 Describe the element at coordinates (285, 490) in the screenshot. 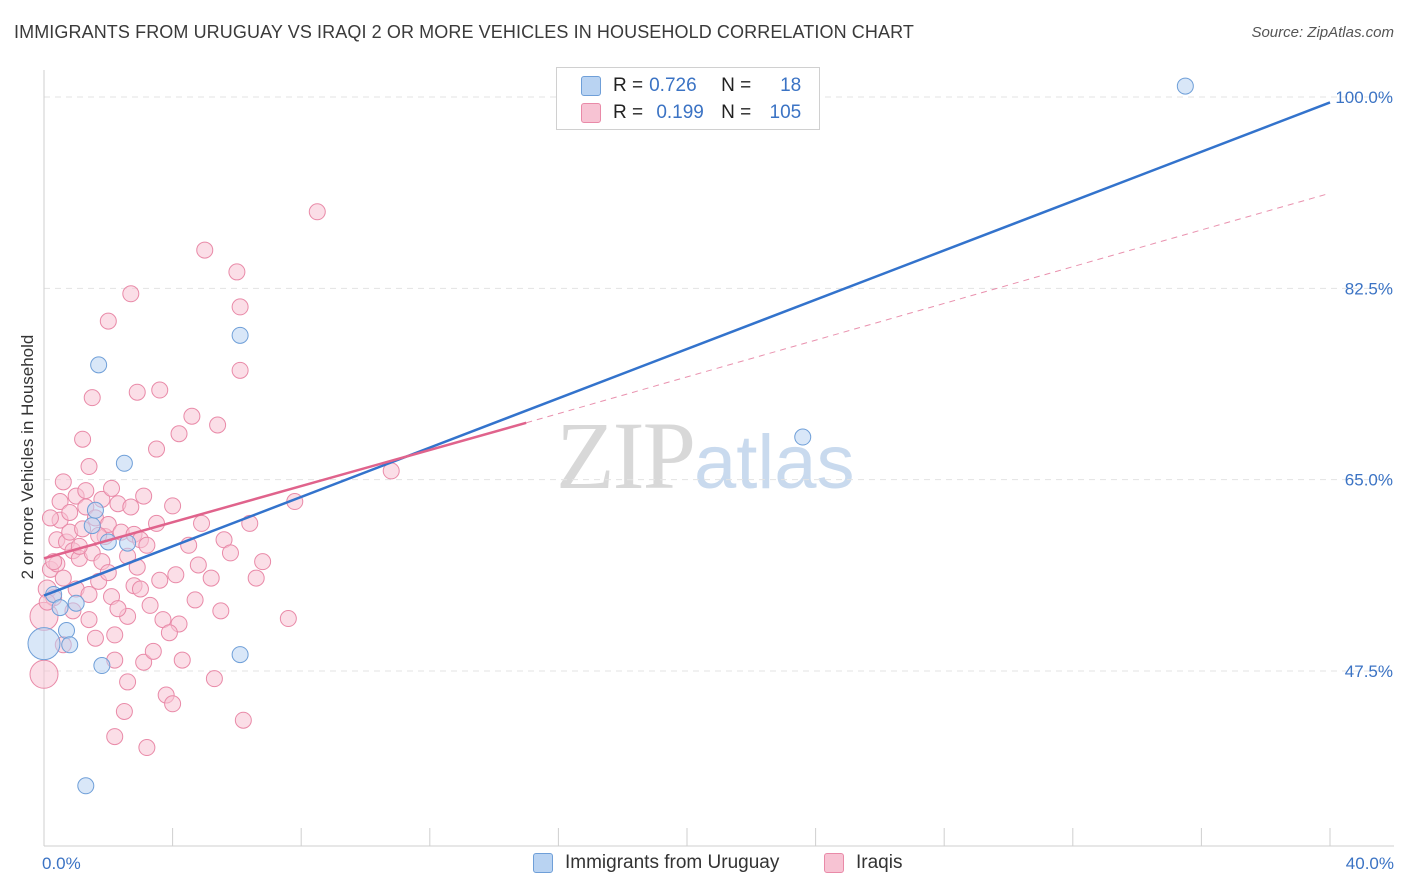

I see `trend-line-pink` at that location.